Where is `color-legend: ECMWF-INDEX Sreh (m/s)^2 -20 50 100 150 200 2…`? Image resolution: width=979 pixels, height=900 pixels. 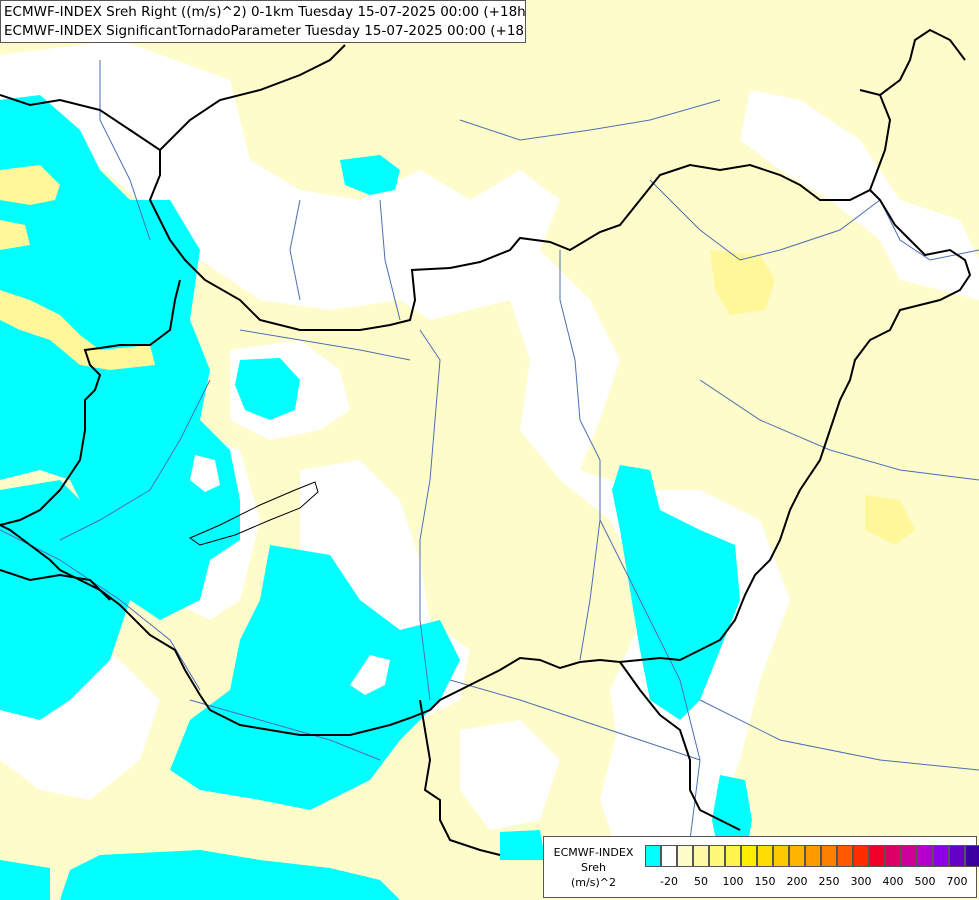
color-legend: ECMWF-INDEX Sreh (m/s)^2 -20 50 100 150 200 2… is located at coordinates (761, 867).